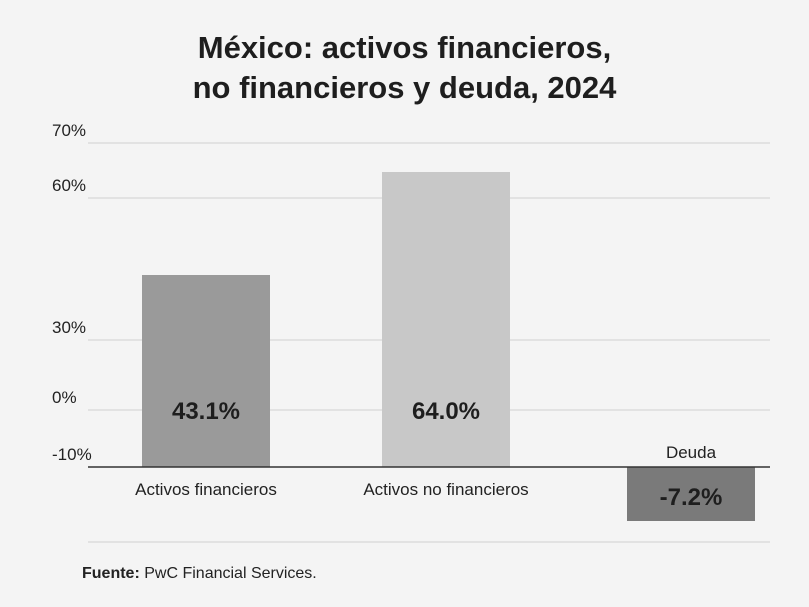 The image size is (809, 607). Describe the element at coordinates (445, 489) in the screenshot. I see `category-label: Activos no financieros` at that location.